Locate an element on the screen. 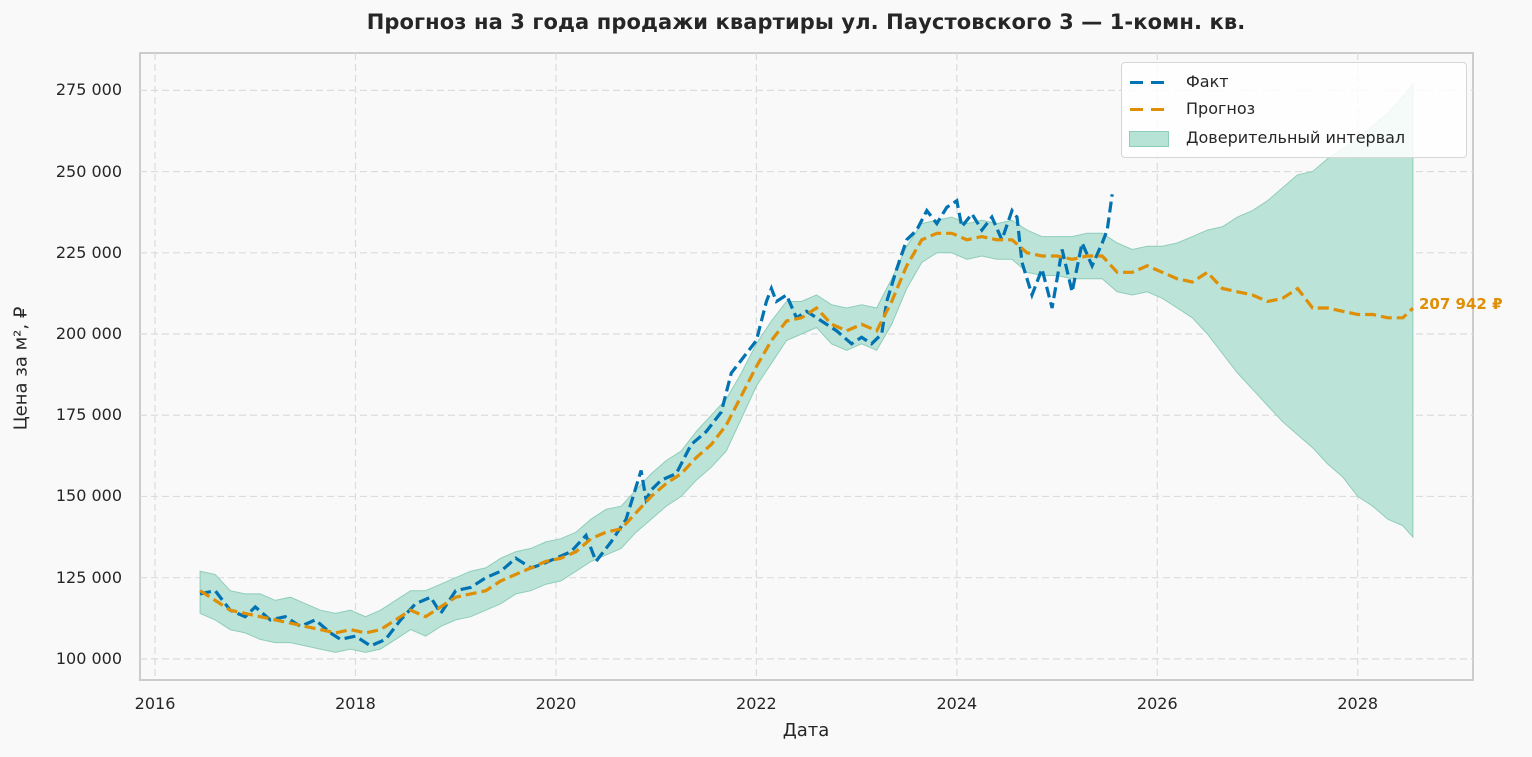 This screenshot has width=1532, height=757. x-tick-label: 2028 is located at coordinates (1358, 703).